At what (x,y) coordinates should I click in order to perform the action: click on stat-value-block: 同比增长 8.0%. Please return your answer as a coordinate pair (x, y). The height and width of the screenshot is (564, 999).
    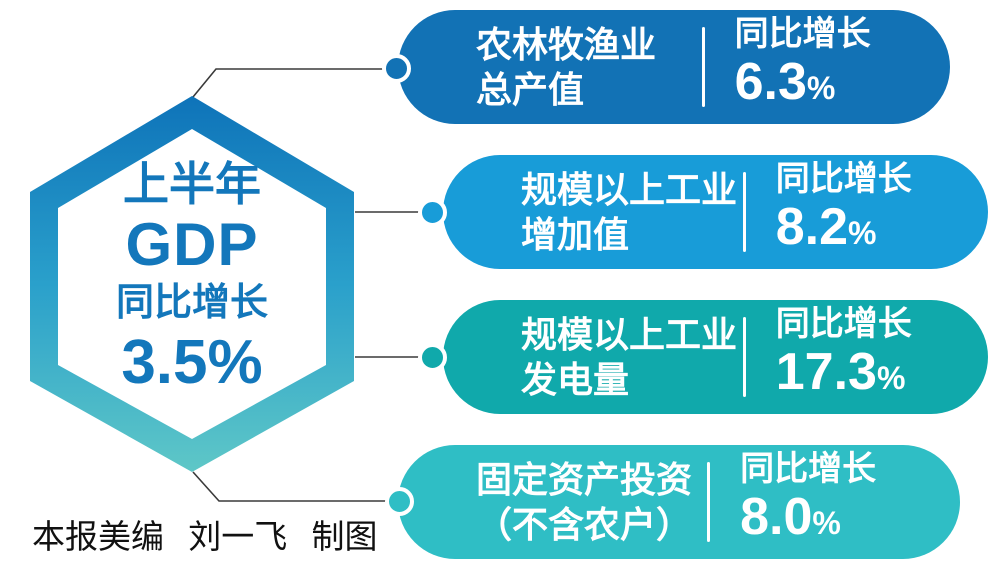
    Looking at the image, I should click on (793, 502).